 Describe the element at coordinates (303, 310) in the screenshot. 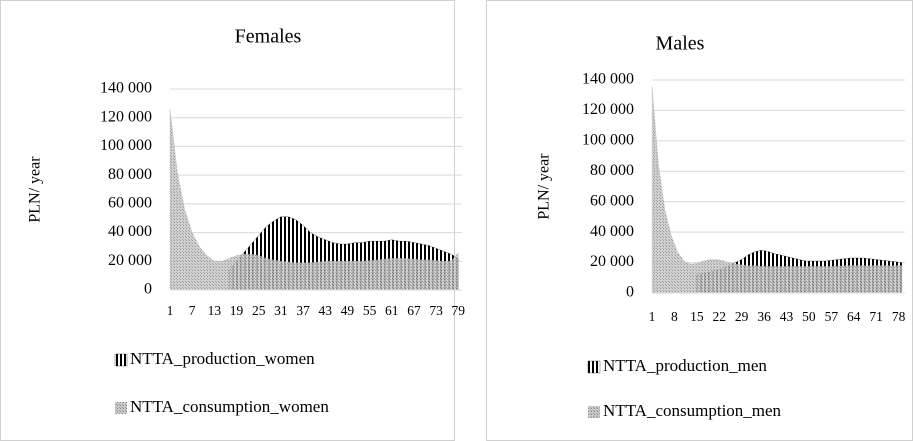

I see `x-tick-label: 37` at that location.